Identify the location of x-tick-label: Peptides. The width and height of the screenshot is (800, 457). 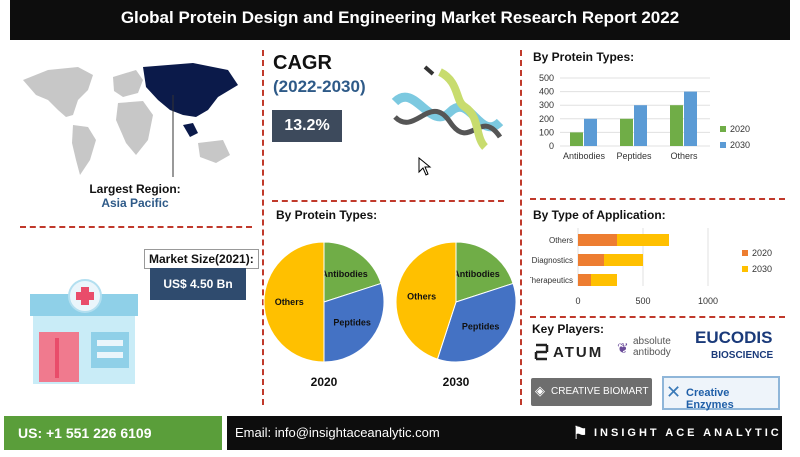
(634, 156).